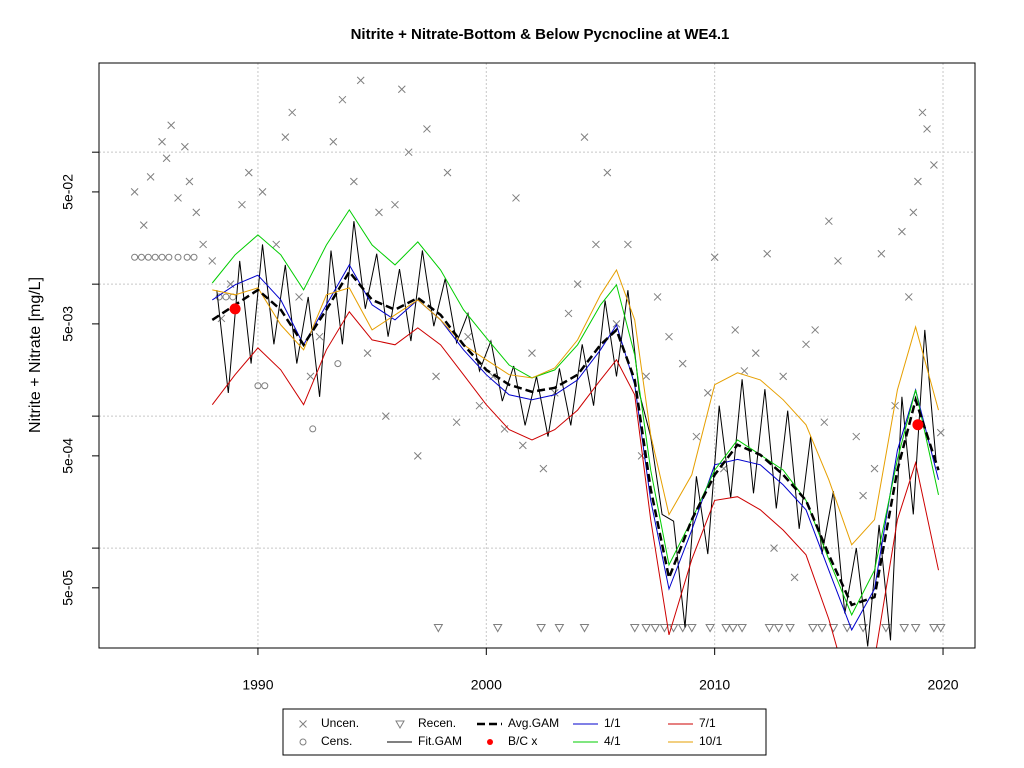 Image resolution: width=1024 pixels, height=768 pixels. What do you see at coordinates (522, 741) in the screenshot?
I see `legend-label: B/C x` at bounding box center [522, 741].